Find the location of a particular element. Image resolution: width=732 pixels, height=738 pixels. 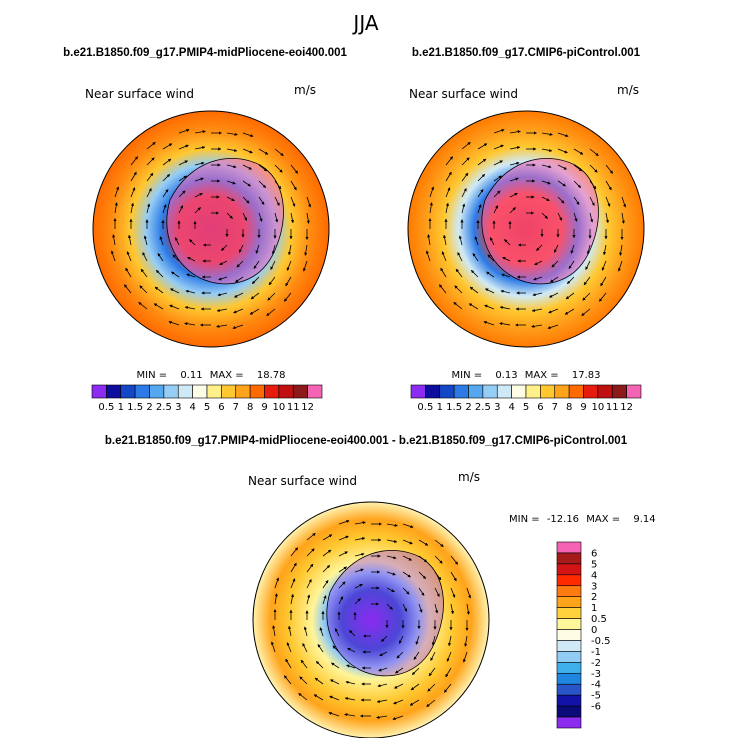

panel-3-wind-vectors is located at coordinates (371, 620).